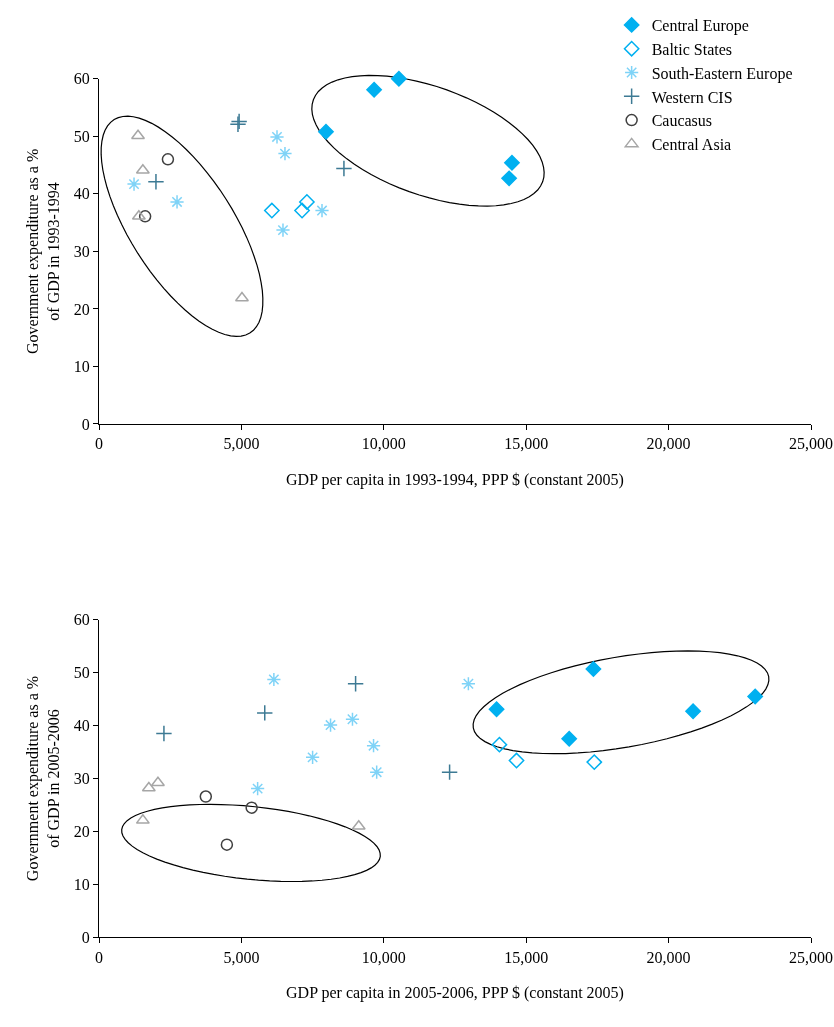  Describe the element at coordinates (42, 251) in the screenshot. I see `y-axis-title: Government expenditure as a % of GDP in 1993-1994` at that location.